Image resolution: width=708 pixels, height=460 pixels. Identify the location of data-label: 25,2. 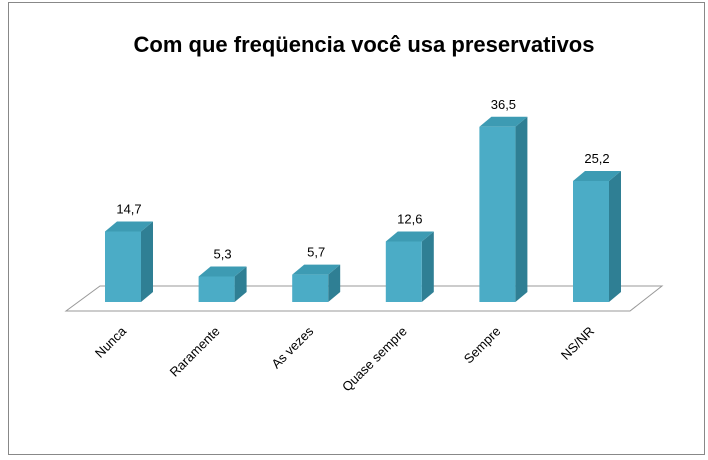
(596, 158).